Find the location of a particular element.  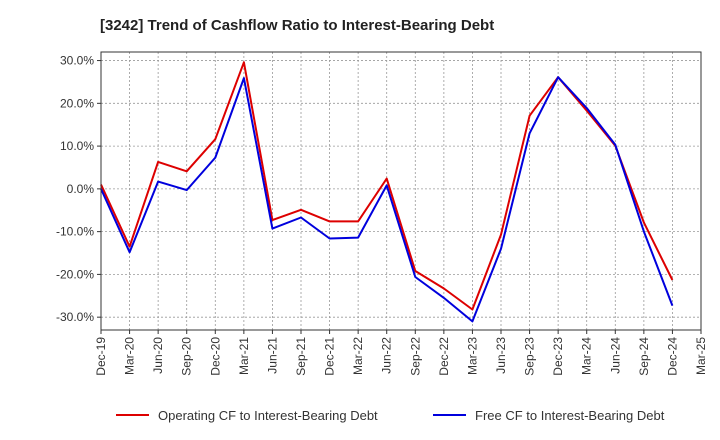

x-tick-label: Mar-23 is located at coordinates (472, 356).